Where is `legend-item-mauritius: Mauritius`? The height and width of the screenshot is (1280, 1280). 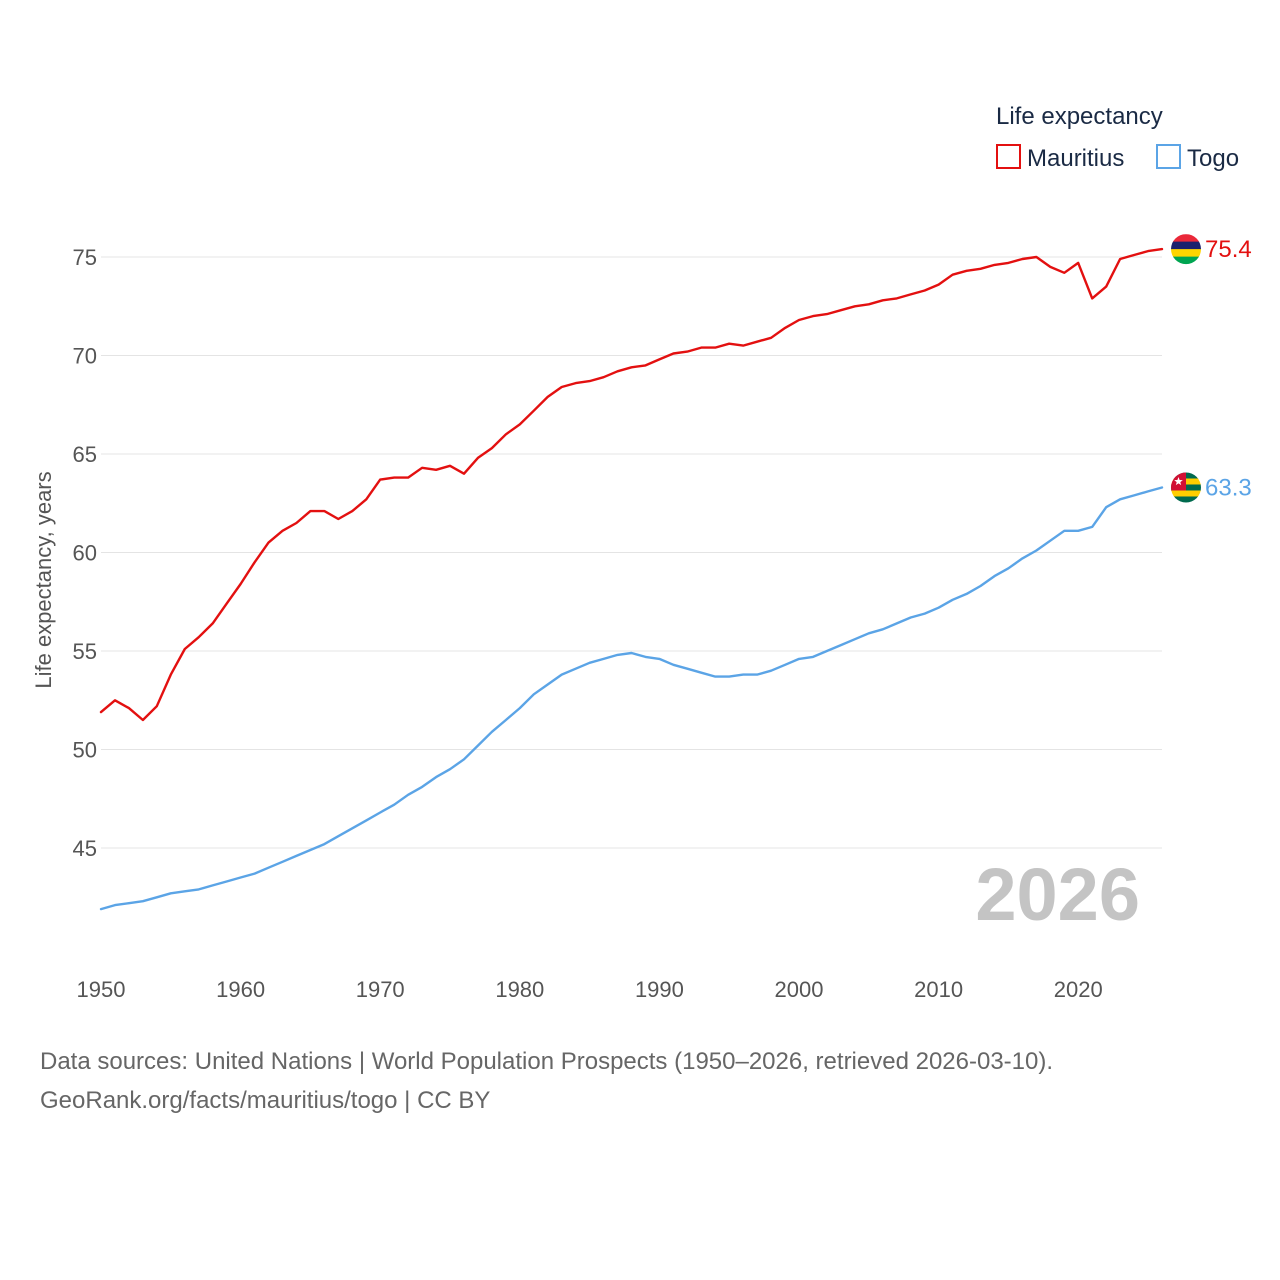 legend-item-mauritius: Mauritius is located at coordinates (1060, 158).